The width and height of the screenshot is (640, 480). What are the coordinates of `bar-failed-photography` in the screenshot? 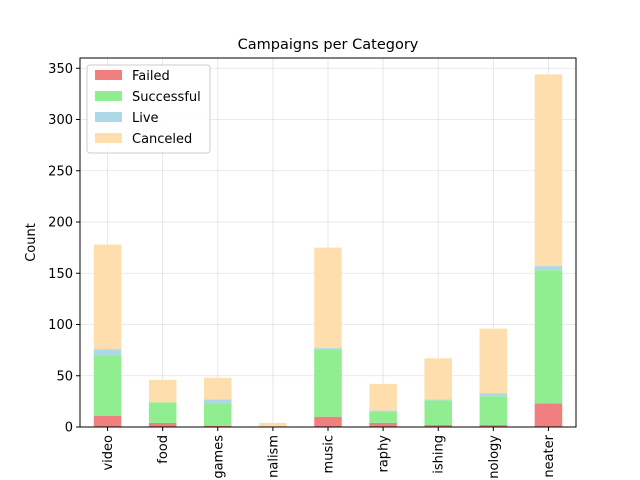 It's located at (383, 424).